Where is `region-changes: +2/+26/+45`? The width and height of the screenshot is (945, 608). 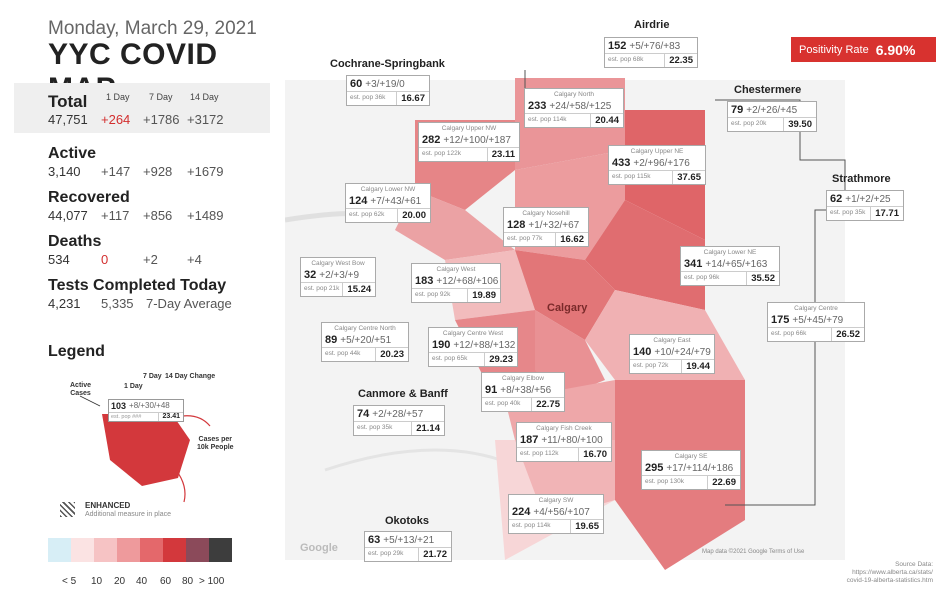
region-changes: +2/+26/+45 is located at coordinates (772, 110).